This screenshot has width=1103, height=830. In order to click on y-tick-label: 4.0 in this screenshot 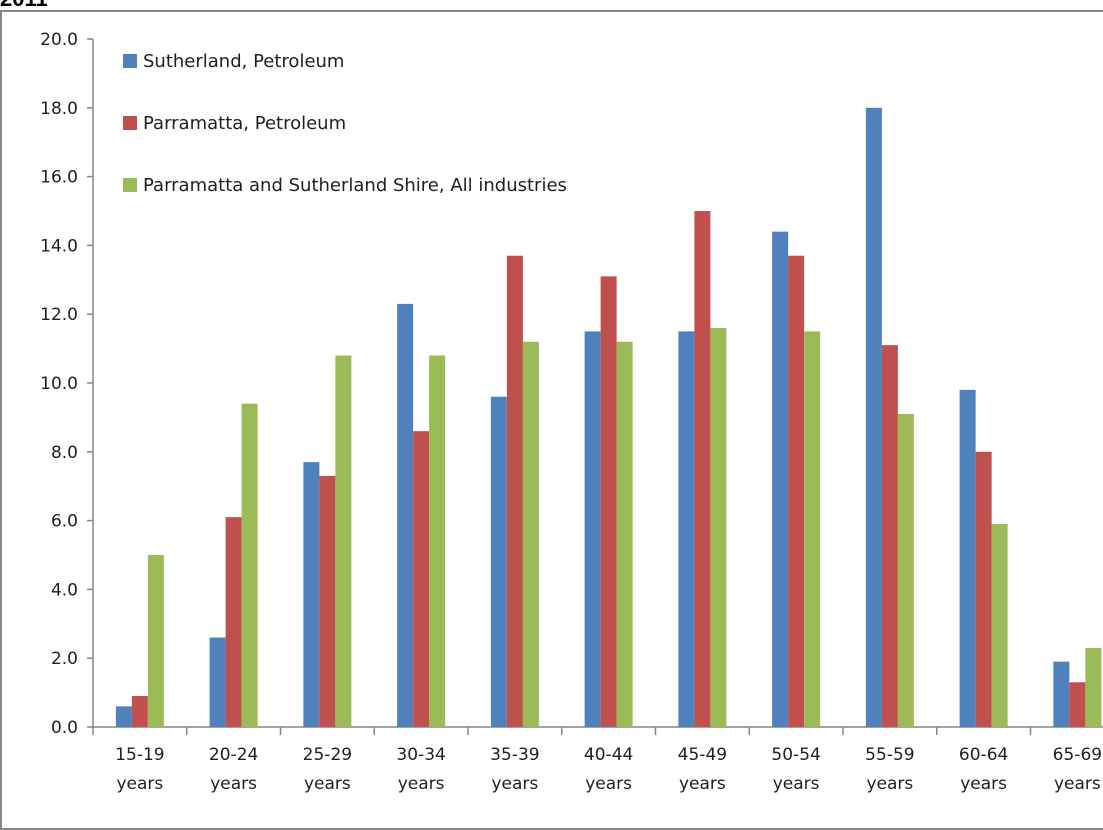, I will do `click(64, 590)`.